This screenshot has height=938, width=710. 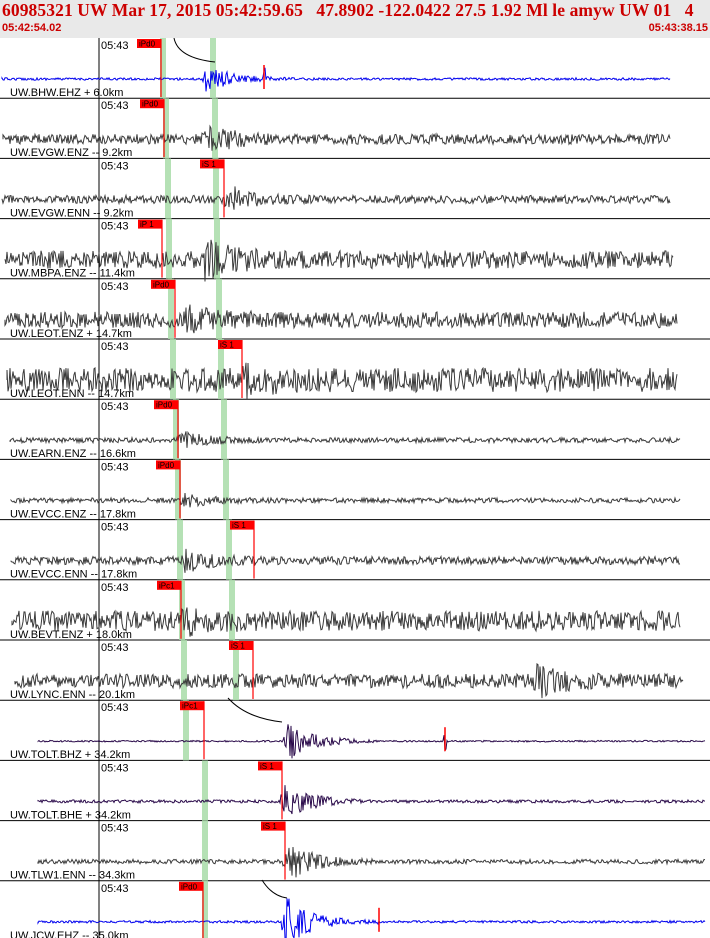 What do you see at coordinates (73, 454) in the screenshot?
I see `station-label: UW.EARN.ENZ -- 16.6km` at bounding box center [73, 454].